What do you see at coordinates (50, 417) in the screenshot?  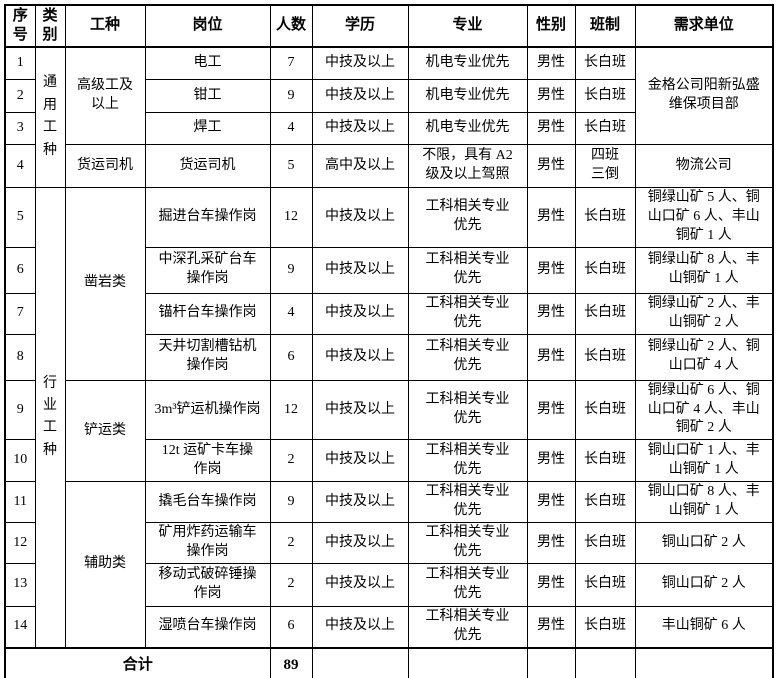 I see `cell-category: 行业工种` at bounding box center [50, 417].